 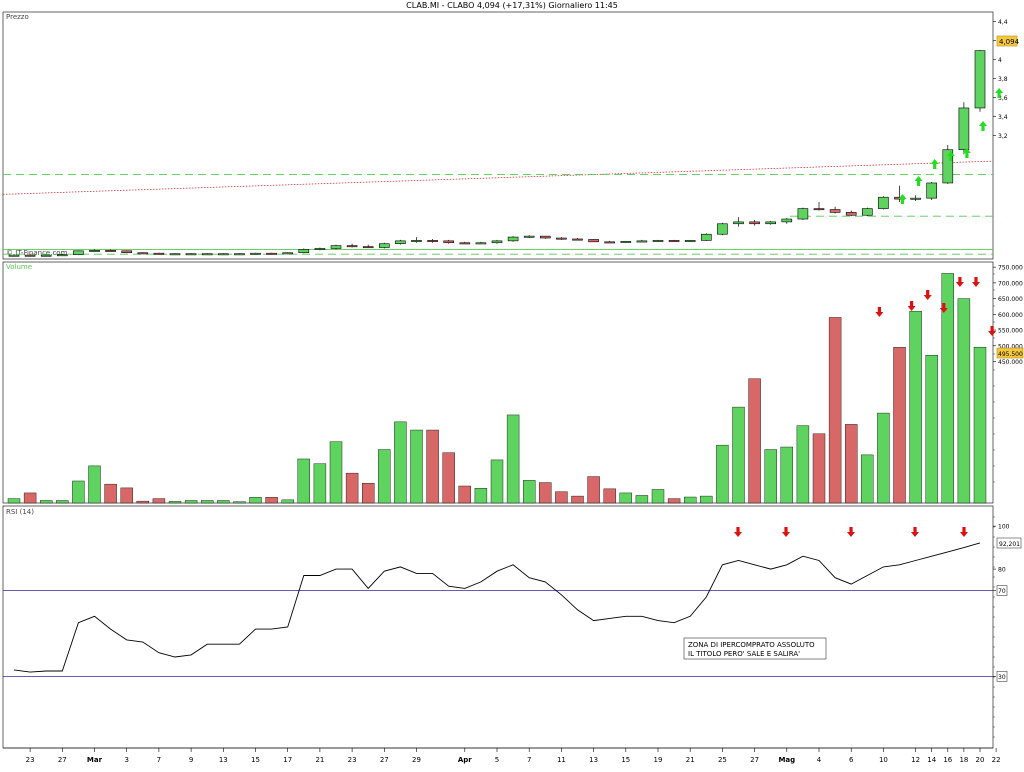 I want to click on price-tick-label: 4, so click(x=1000, y=60).